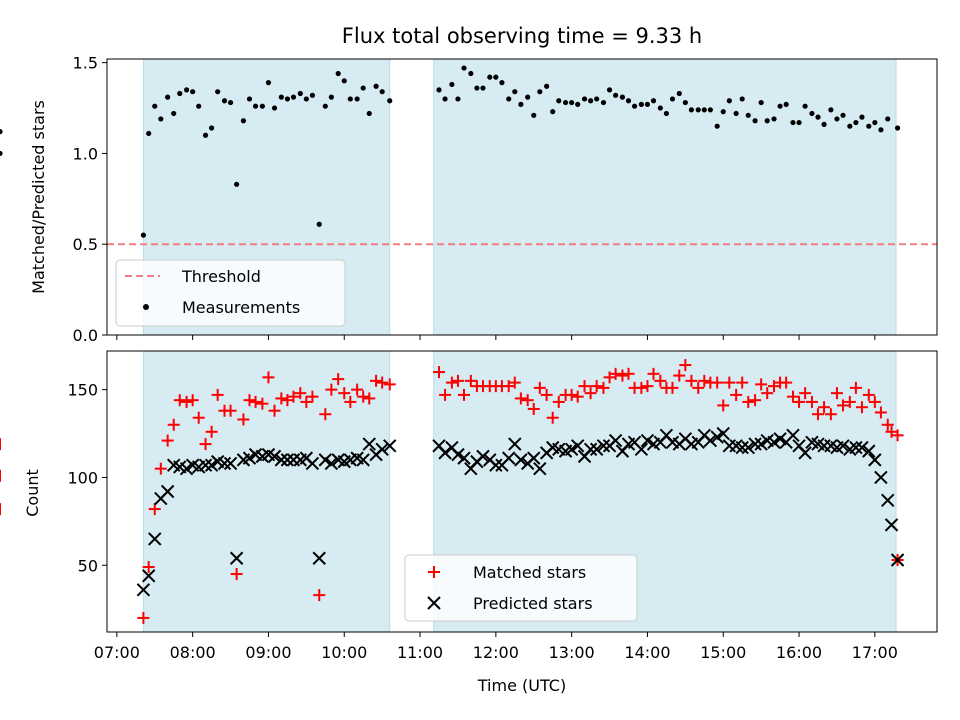 The height and width of the screenshot is (720, 960). Describe the element at coordinates (82, 390) in the screenshot. I see `bottom-ytick-label: 150` at that location.